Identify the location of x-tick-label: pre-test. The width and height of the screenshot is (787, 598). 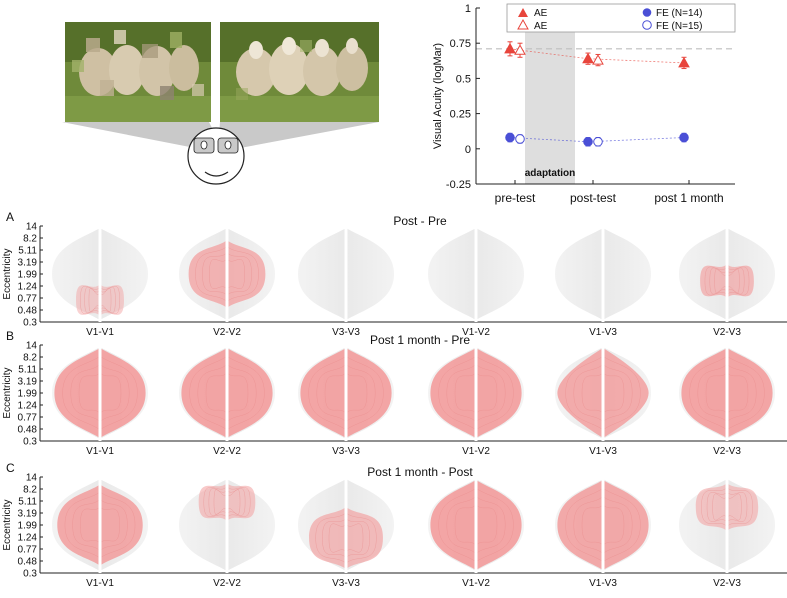
(515, 198).